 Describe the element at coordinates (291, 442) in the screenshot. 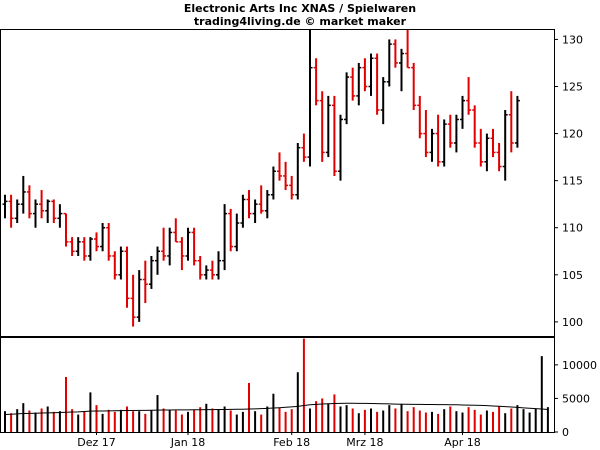

I see `time-tick-label: Feb 18` at that location.